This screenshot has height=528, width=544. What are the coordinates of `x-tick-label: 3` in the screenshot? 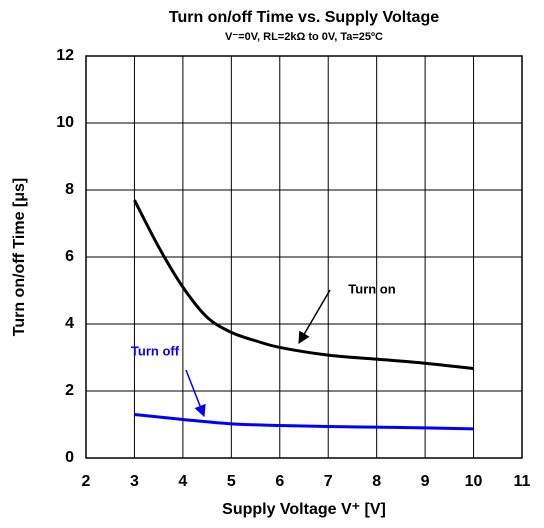 It's located at (134, 481).